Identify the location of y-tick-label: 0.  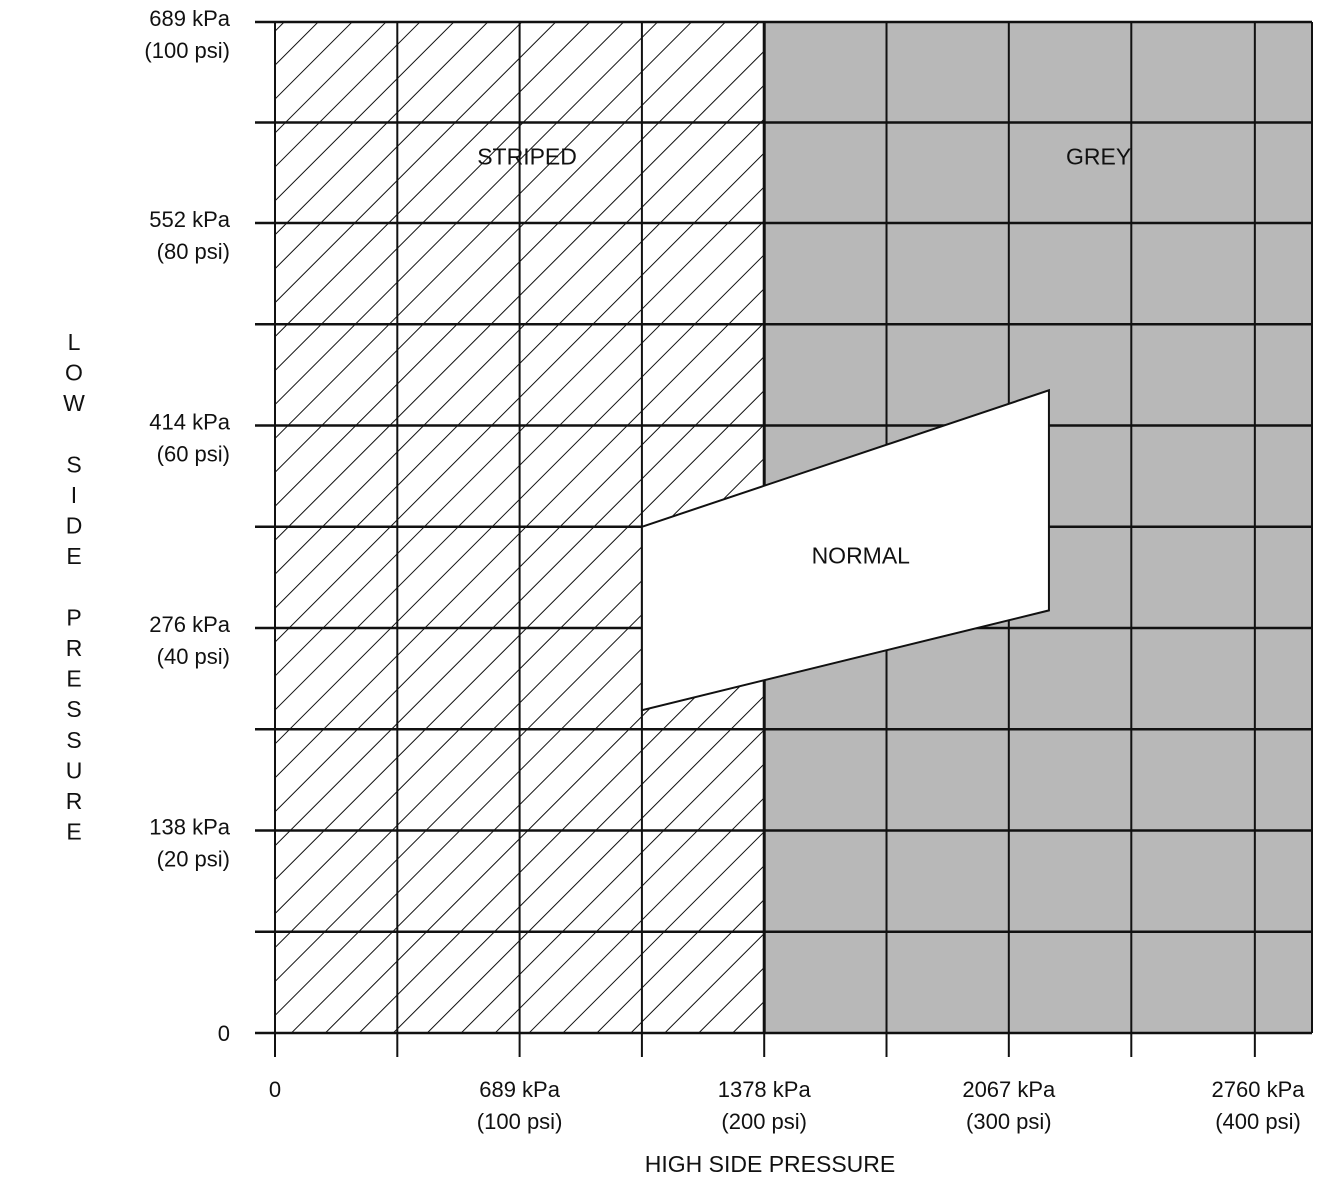
(224, 1033).